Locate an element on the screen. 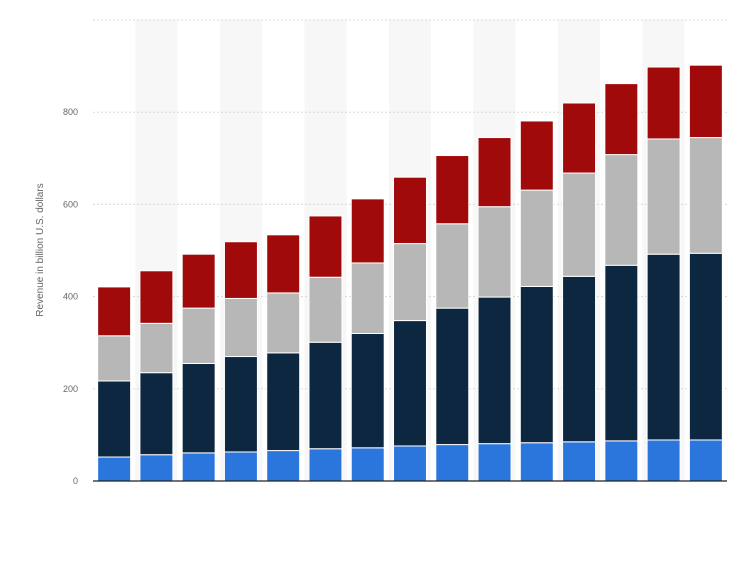 The width and height of the screenshot is (754, 565). y-tick-label: 200 is located at coordinates (70, 389).